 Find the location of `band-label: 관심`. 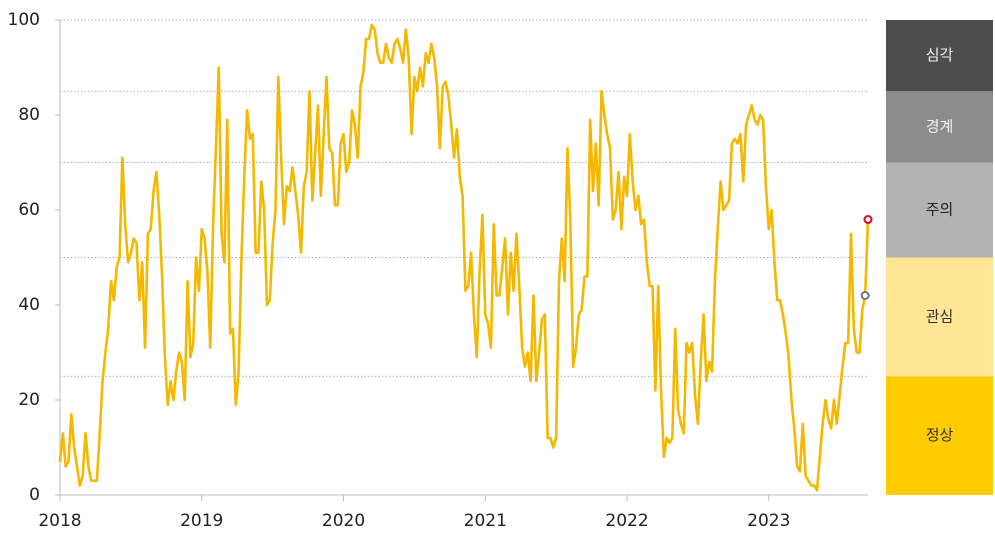

band-label: 관심 is located at coordinates (940, 316).